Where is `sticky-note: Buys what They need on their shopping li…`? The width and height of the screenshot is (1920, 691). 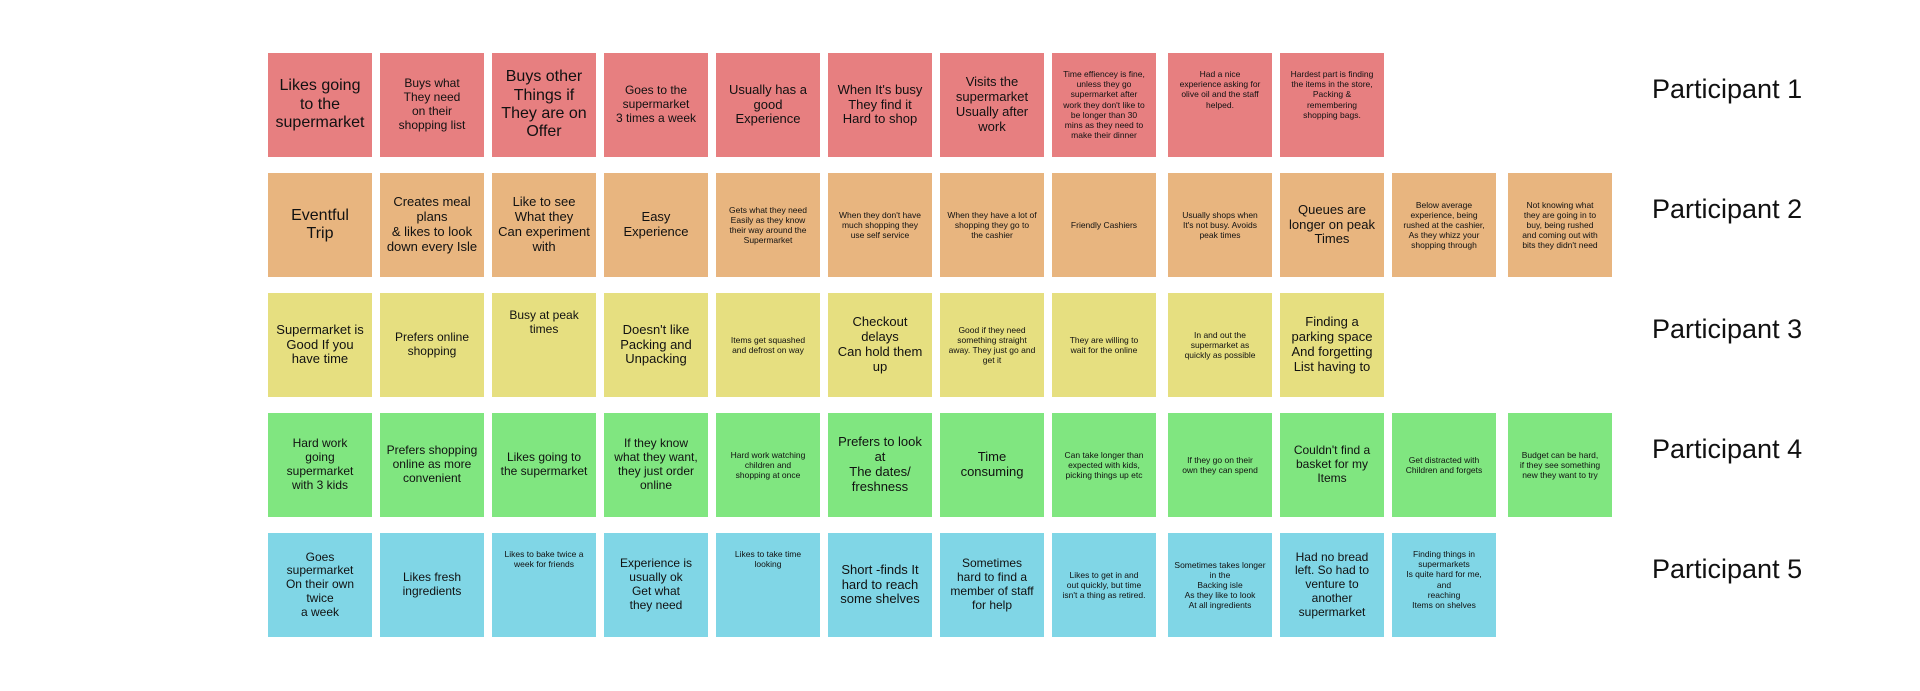 sticky-note: Buys what They need on their shopping li… is located at coordinates (432, 105).